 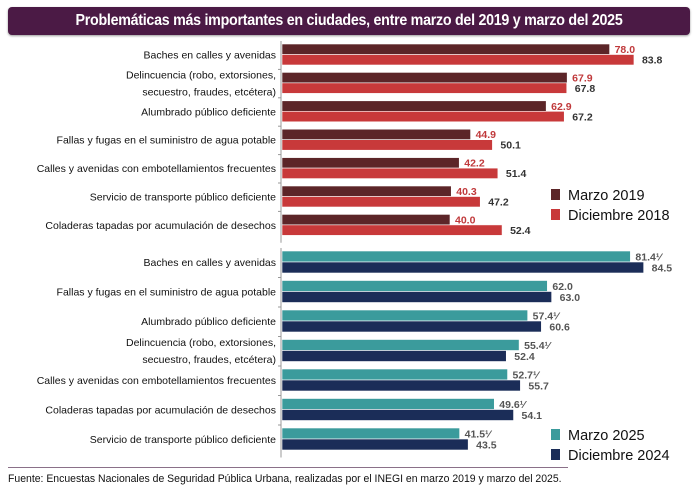 What do you see at coordinates (606, 436) in the screenshot?
I see `legend-label: Marzo 2025` at bounding box center [606, 436].